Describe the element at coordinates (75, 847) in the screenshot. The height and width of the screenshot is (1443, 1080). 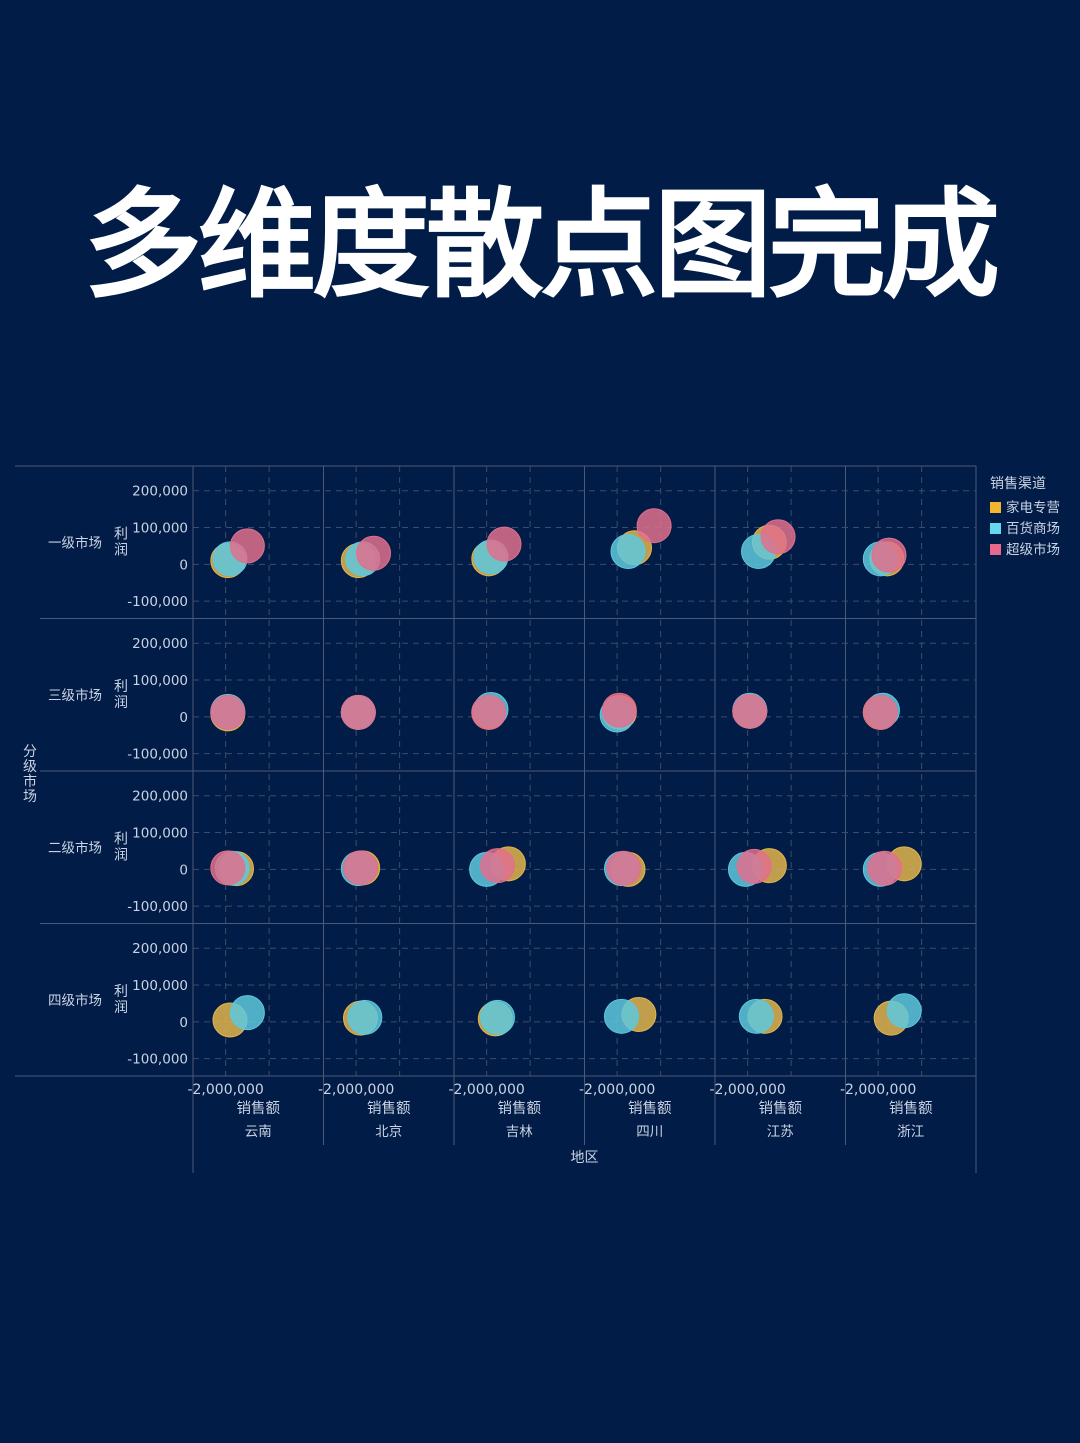
I see `row-label: 二级市场` at that location.